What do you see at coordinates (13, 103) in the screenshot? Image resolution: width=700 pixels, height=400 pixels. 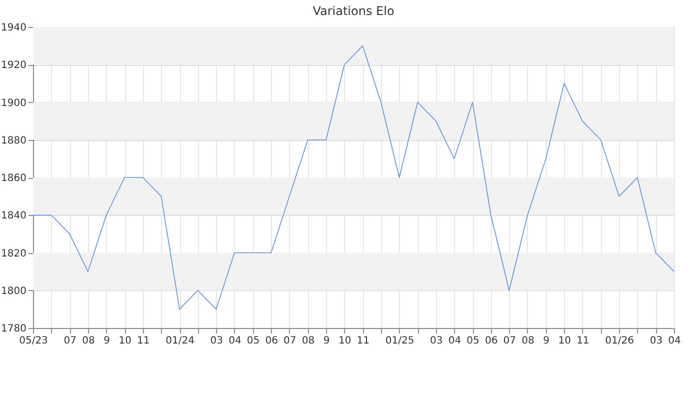 I see `y-tick-label: 1900` at bounding box center [13, 103].